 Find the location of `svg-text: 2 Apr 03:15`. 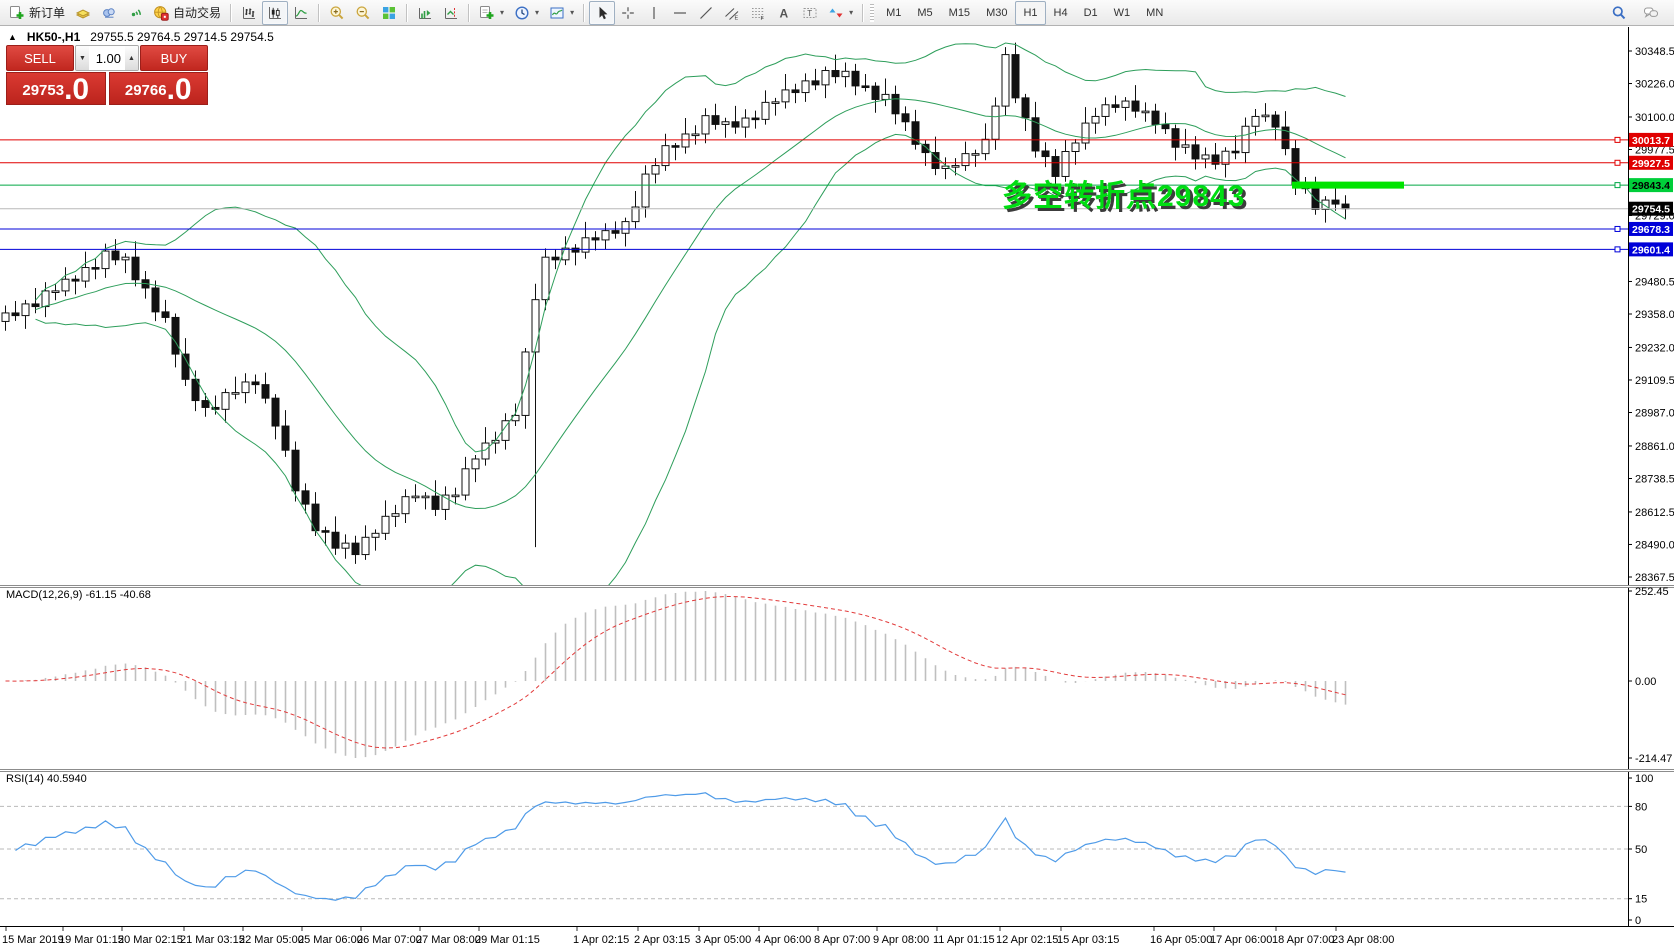

svg-text: 2 Apr 03:15 is located at coordinates (662, 940).